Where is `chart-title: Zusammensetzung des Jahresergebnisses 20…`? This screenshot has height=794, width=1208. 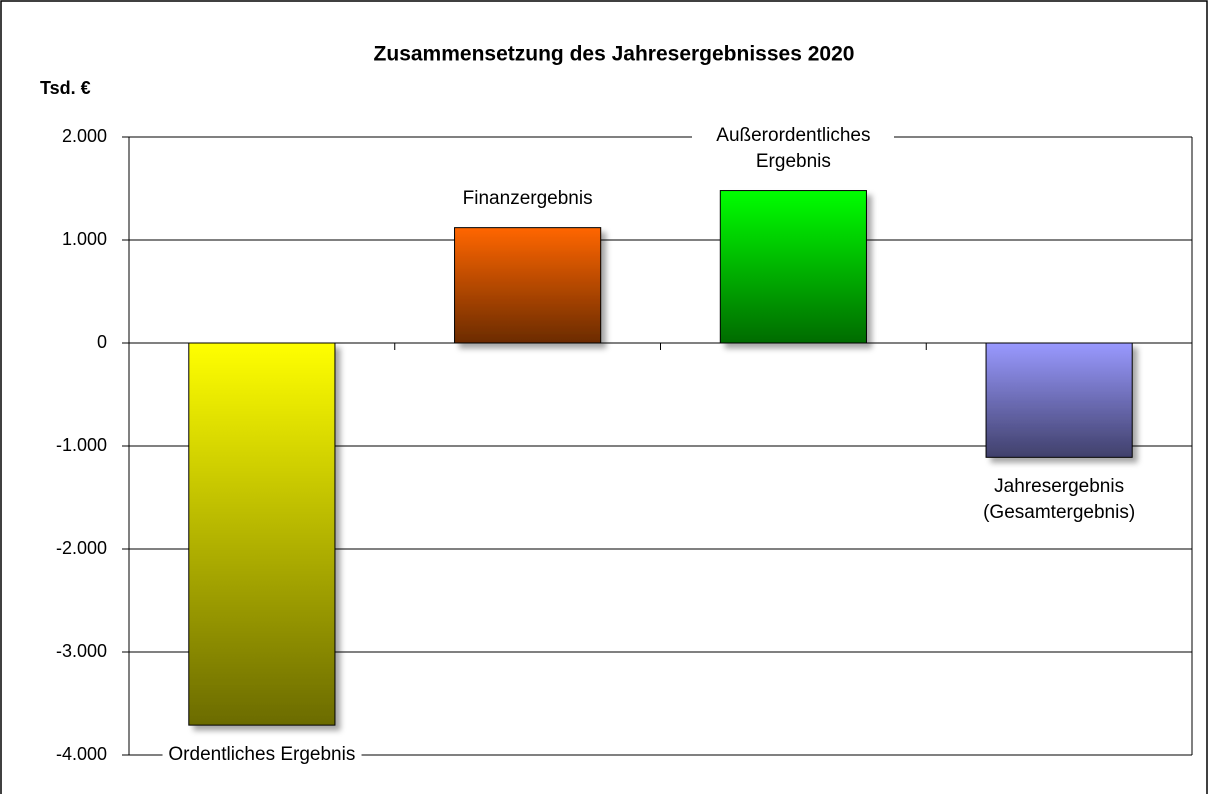
chart-title: Zusammensetzung des Jahresergebnisses 20… is located at coordinates (614, 54).